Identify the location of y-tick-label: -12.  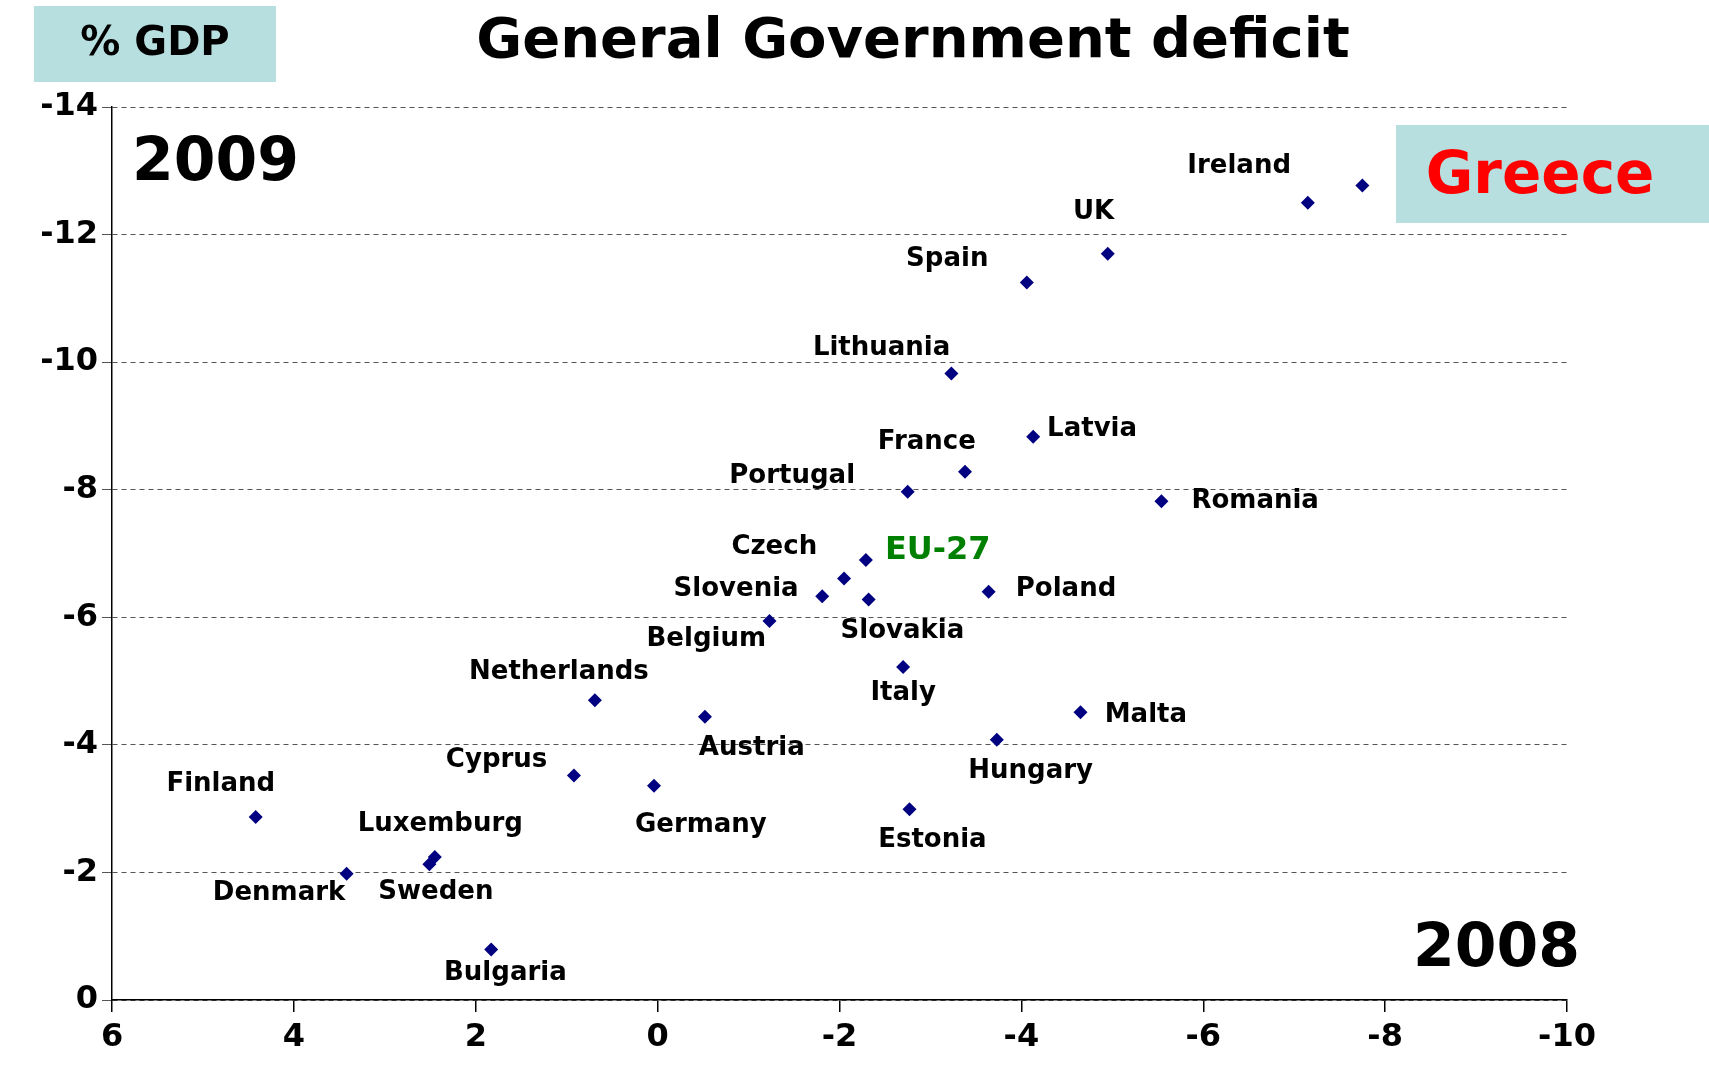
(69, 231).